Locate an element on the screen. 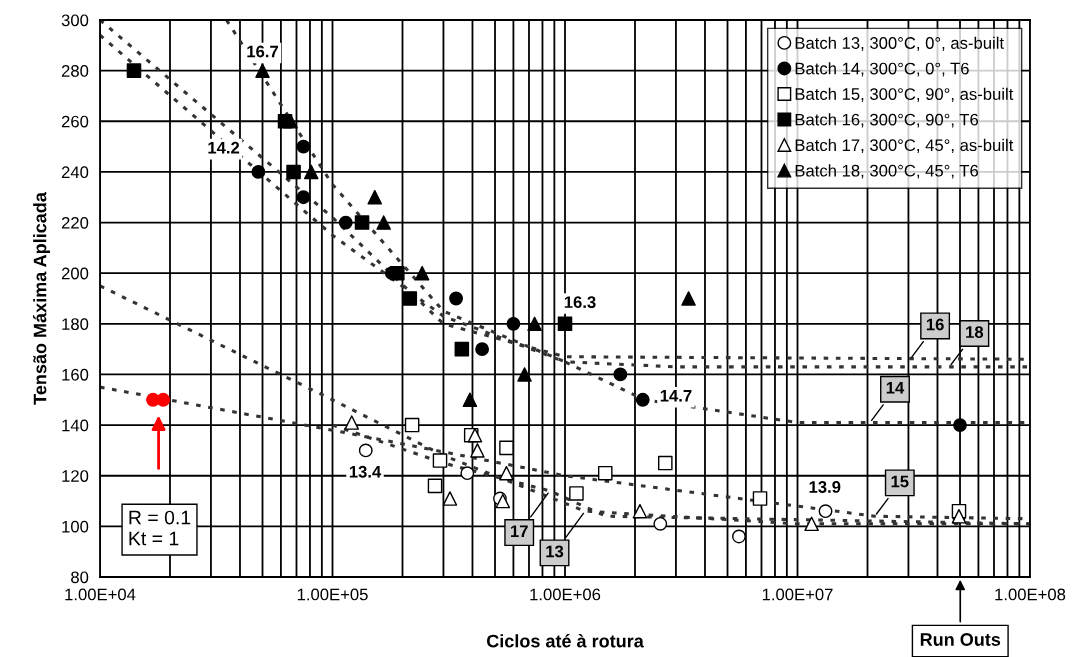 The image size is (1078, 657). y-tick-label: 280 is located at coordinates (75, 71).